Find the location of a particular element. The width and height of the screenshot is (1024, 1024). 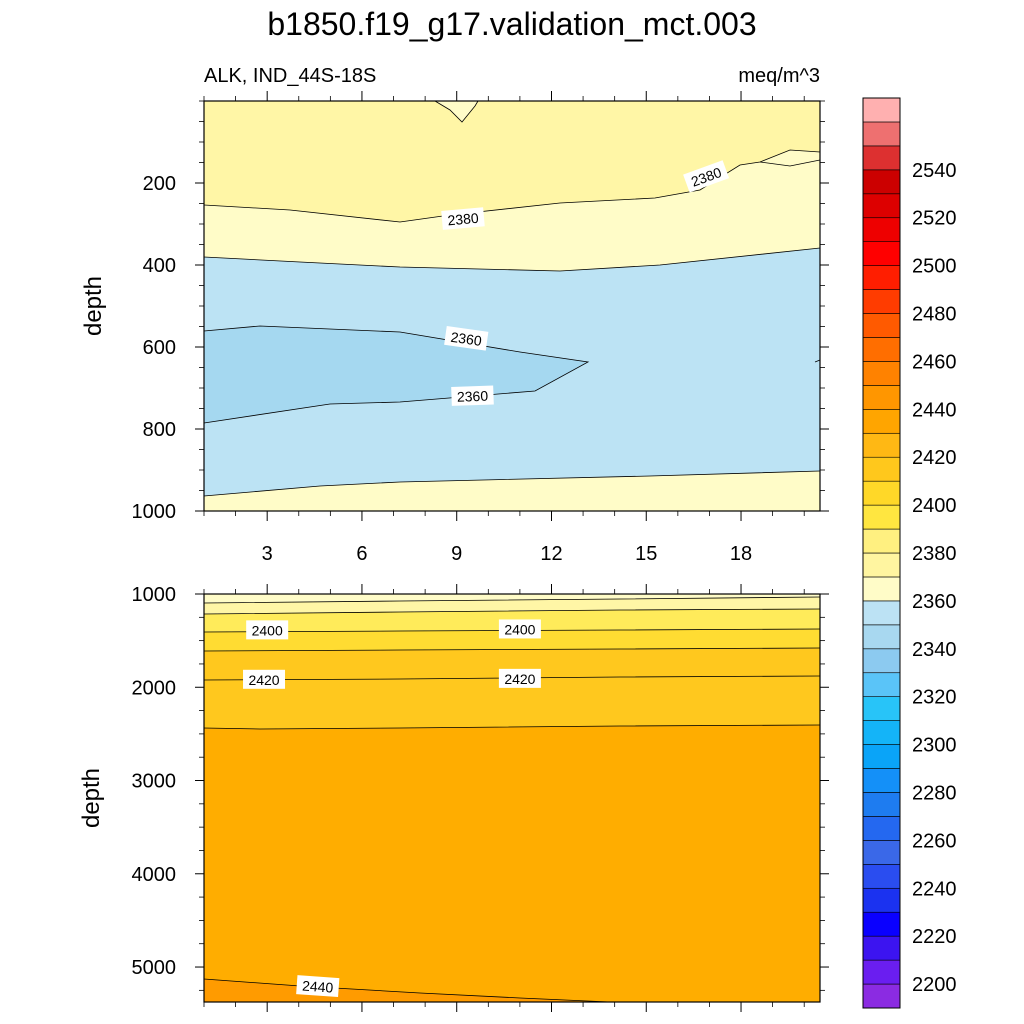

y-tick-label: 3000 is located at coordinates (154, 782).